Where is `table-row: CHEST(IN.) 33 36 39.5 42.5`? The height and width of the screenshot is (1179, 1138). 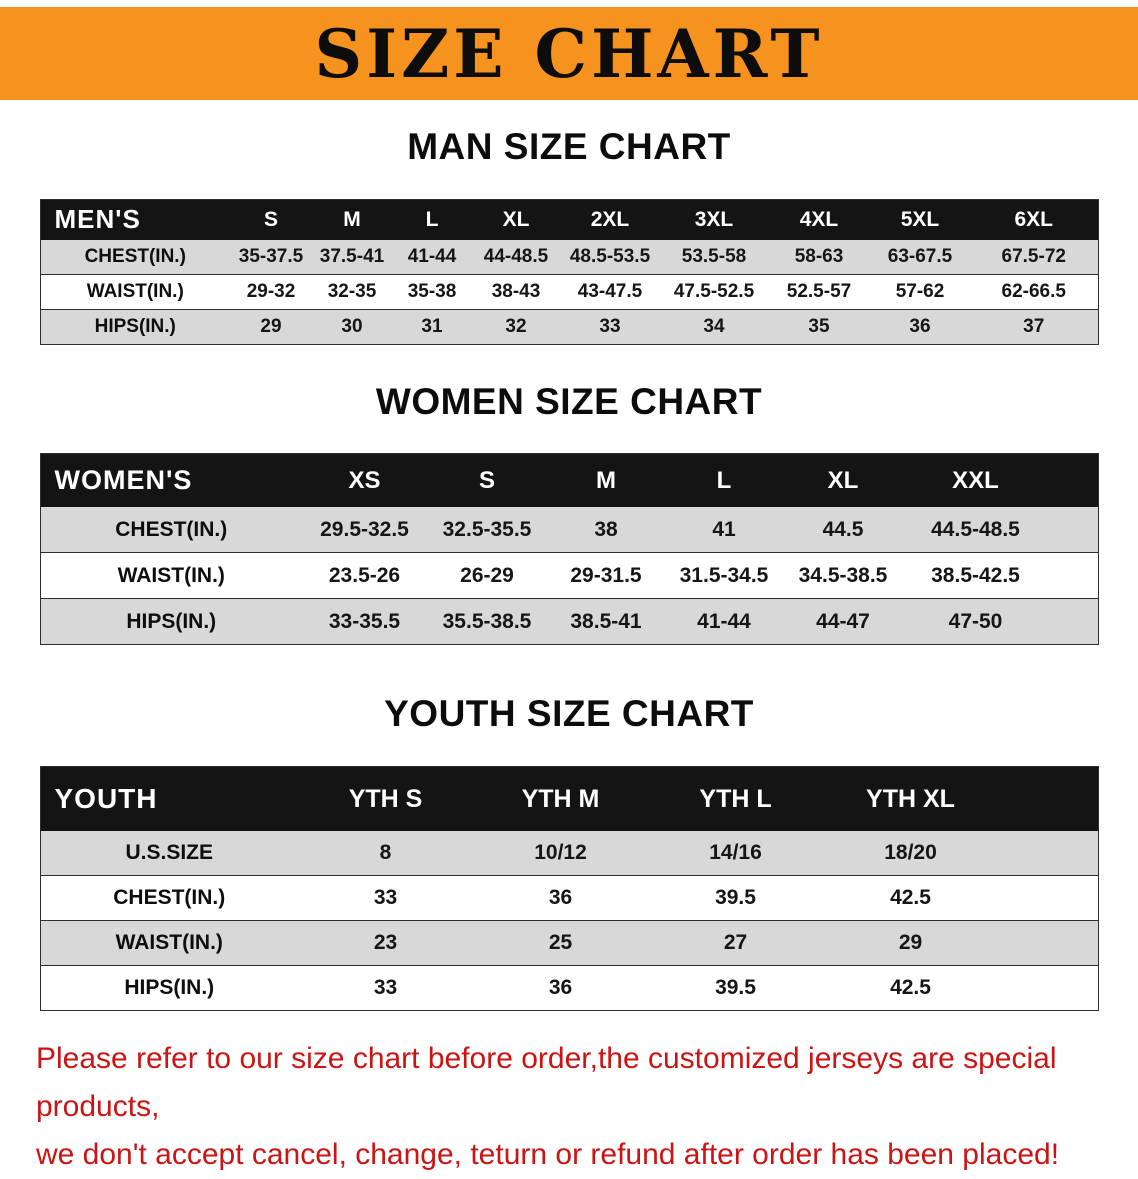 table-row: CHEST(IN.) 33 36 39.5 42.5 is located at coordinates (569, 898).